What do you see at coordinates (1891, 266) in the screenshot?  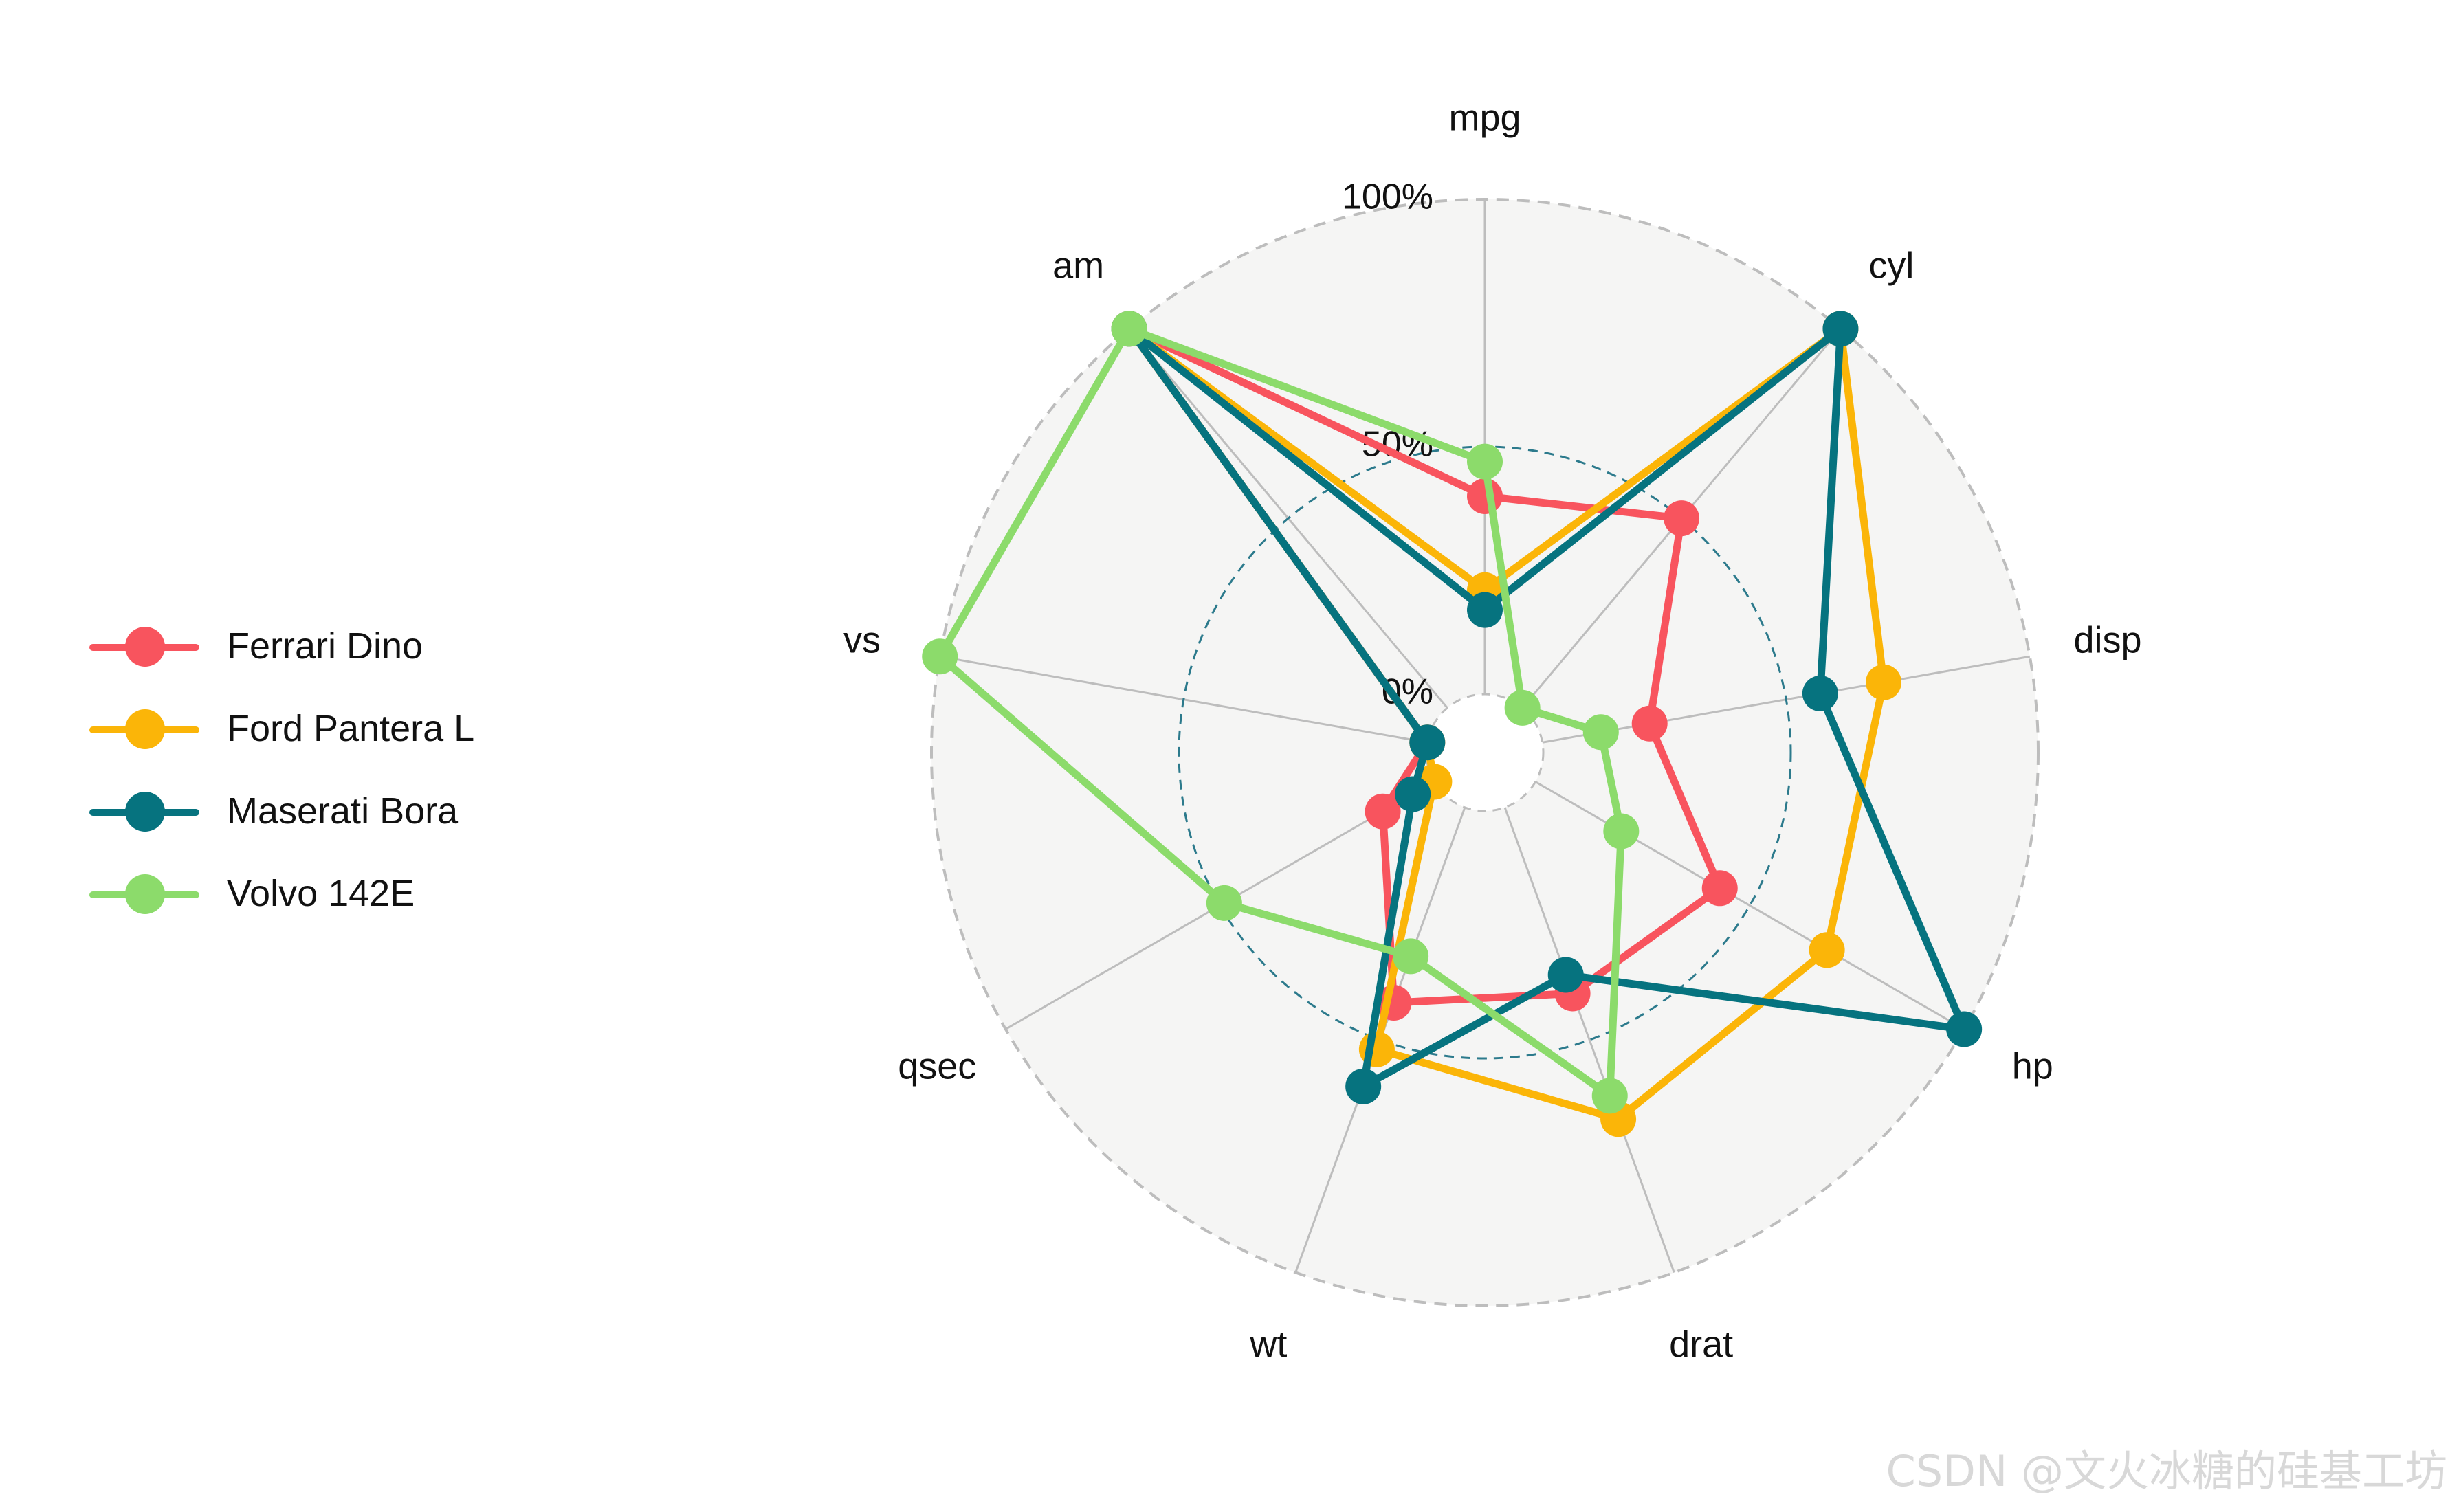 I see `axis-label-cyl: cyl` at bounding box center [1891, 266].